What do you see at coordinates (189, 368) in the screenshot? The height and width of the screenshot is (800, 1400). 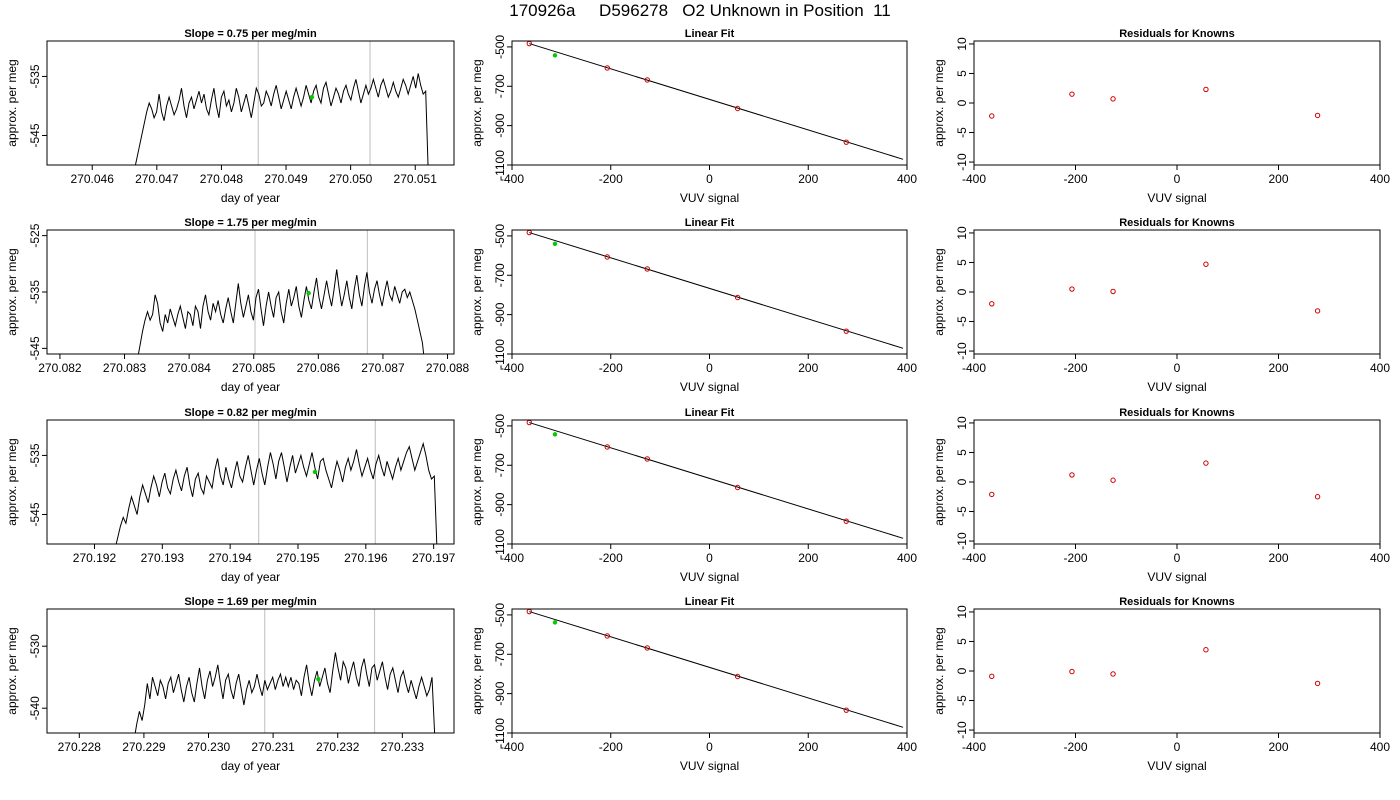 I see `x-tick-label: 270.084` at bounding box center [189, 368].